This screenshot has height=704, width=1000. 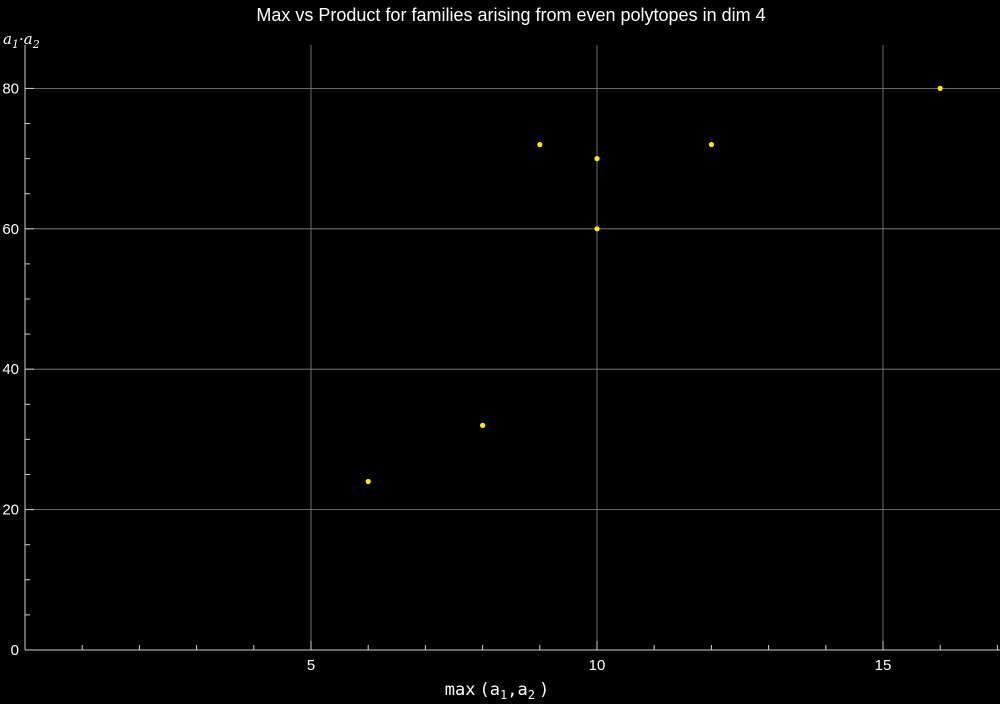 I want to click on y-axis-label: a1·a2, so click(x=21, y=40).